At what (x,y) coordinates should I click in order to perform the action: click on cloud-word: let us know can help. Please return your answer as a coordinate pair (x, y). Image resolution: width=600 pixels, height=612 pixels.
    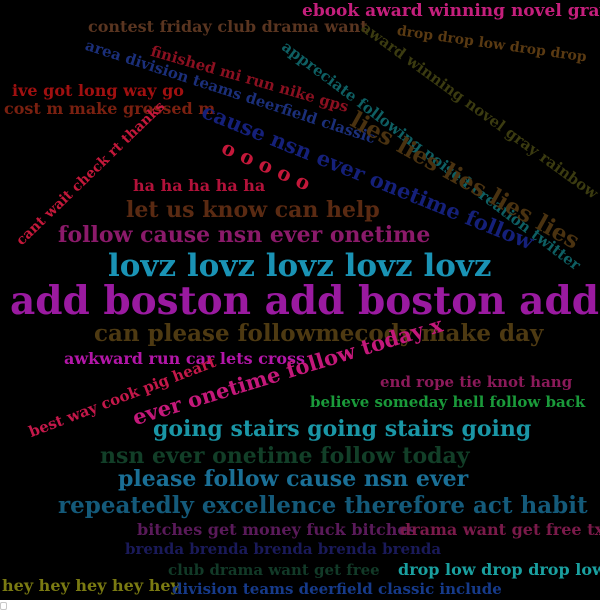
    Looking at the image, I should click on (253, 210).